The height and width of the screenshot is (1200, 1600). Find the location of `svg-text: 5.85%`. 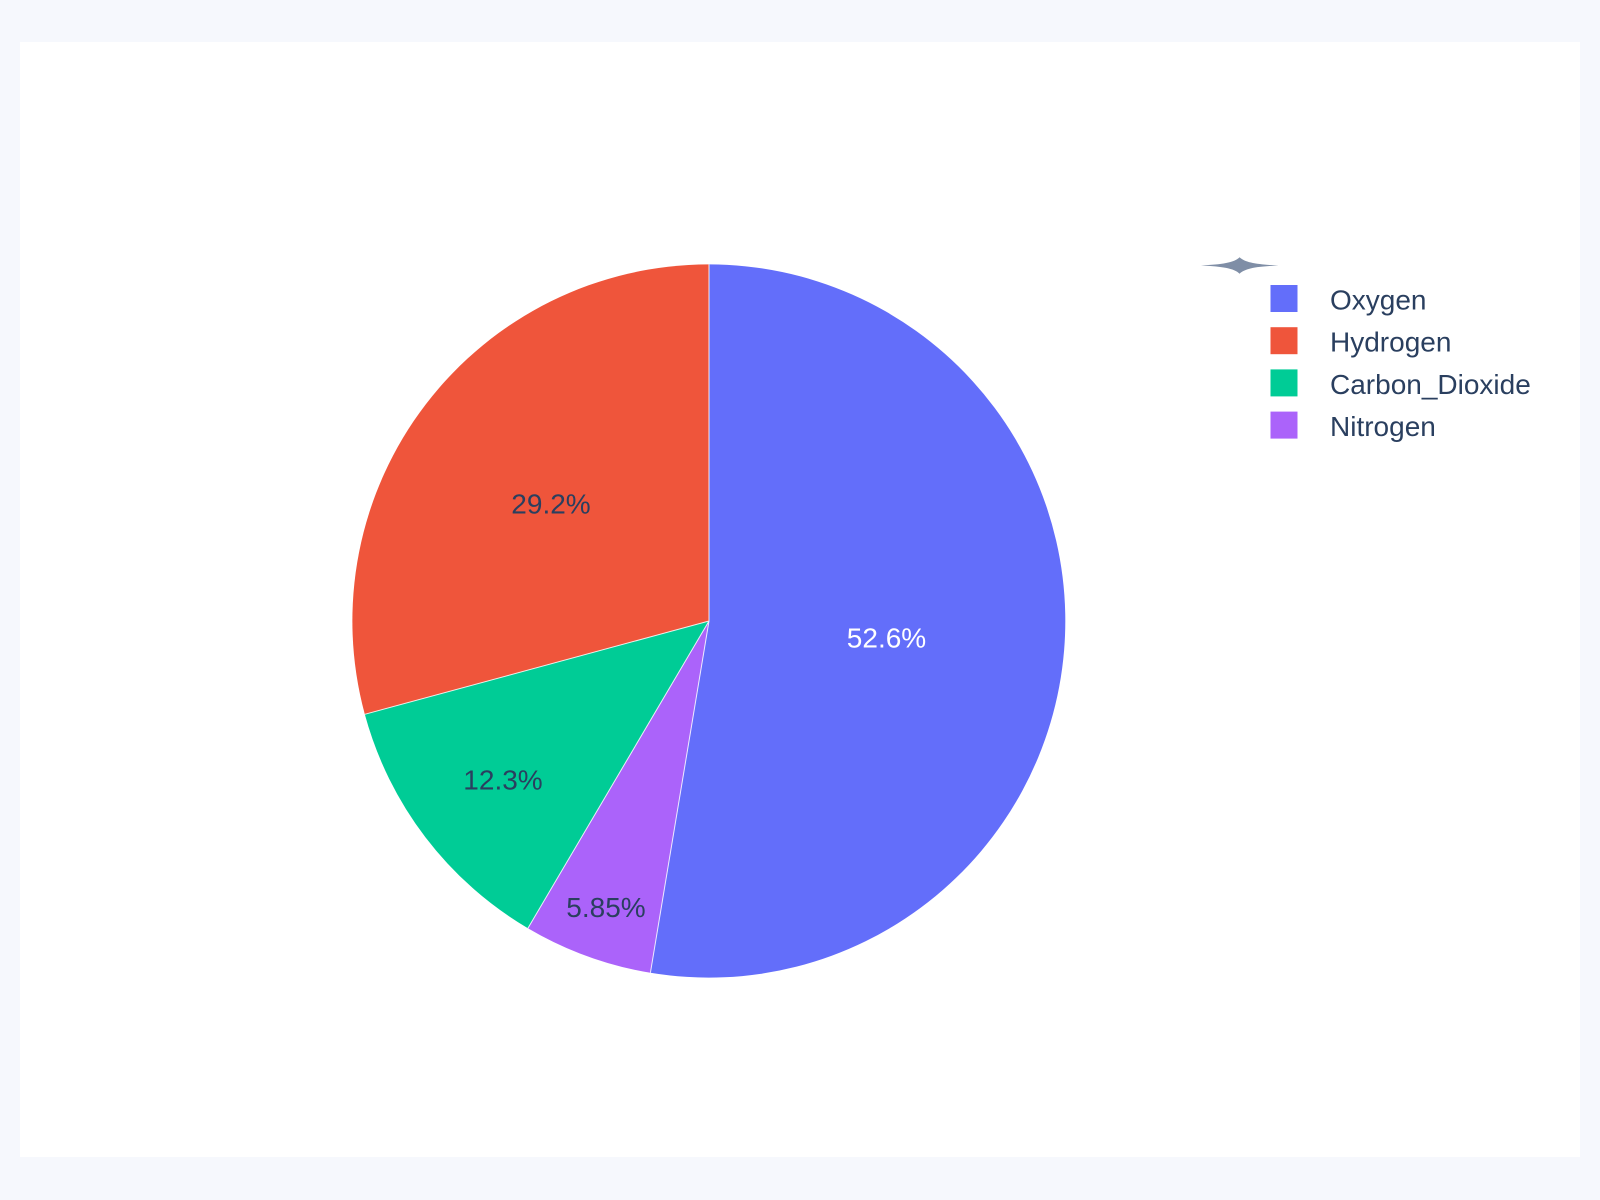

svg-text: 5.85% is located at coordinates (605, 907).